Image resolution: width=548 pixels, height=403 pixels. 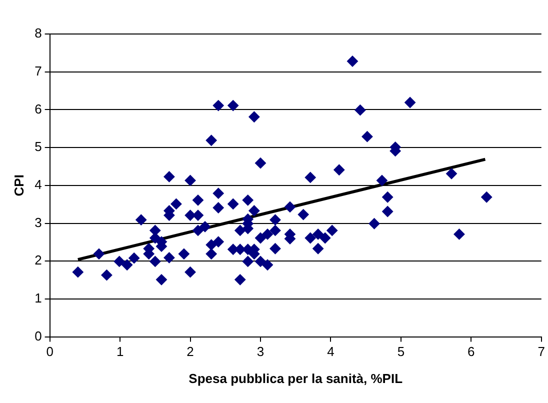 What do you see at coordinates (260, 352) in the screenshot?
I see `x-tick-label: 3` at bounding box center [260, 352].